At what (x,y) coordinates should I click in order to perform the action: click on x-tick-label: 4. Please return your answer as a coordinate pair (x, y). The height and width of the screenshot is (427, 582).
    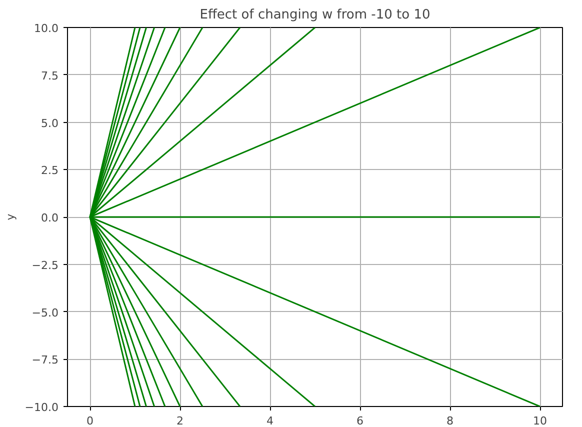
    Looking at the image, I should click on (270, 420).